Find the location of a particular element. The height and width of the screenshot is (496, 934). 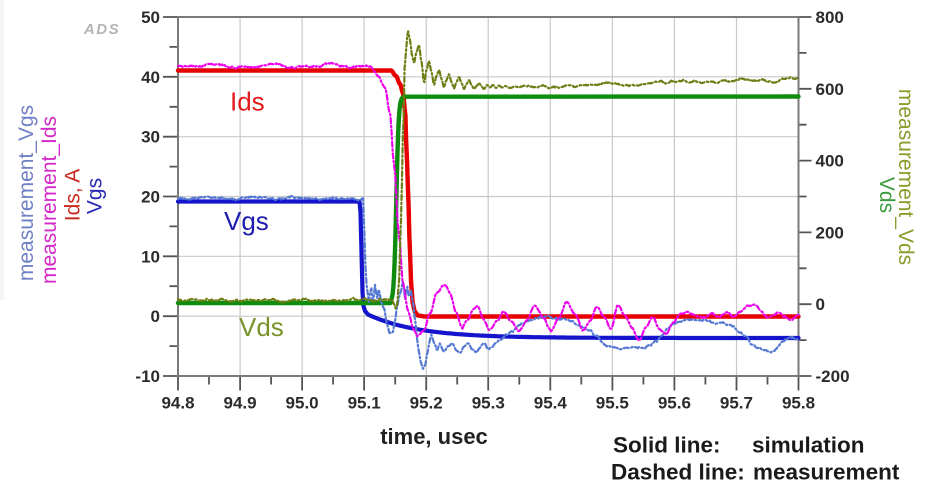

svg-text: 95.8 is located at coordinates (798, 403).